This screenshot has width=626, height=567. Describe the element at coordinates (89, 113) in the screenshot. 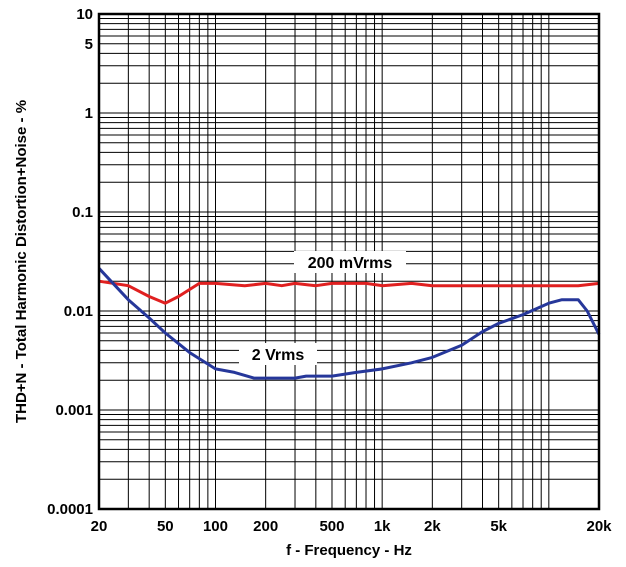

I see `y-tick-label: 1` at that location.